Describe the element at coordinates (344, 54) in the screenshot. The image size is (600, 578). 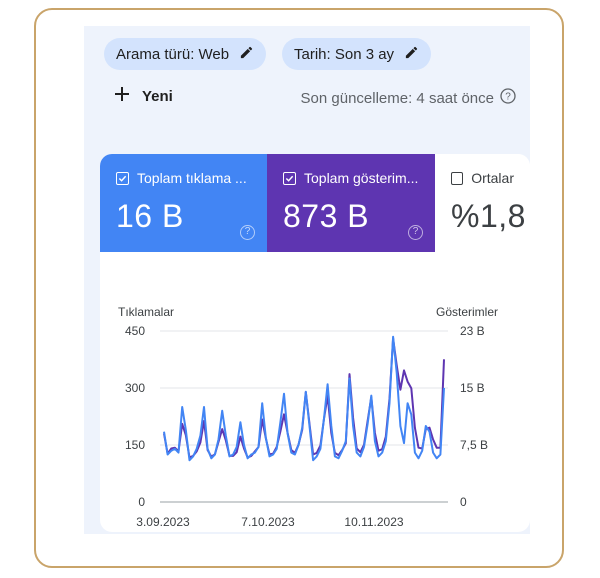
I see `date-filter-label: Tarih: Son 3 ay` at that location.